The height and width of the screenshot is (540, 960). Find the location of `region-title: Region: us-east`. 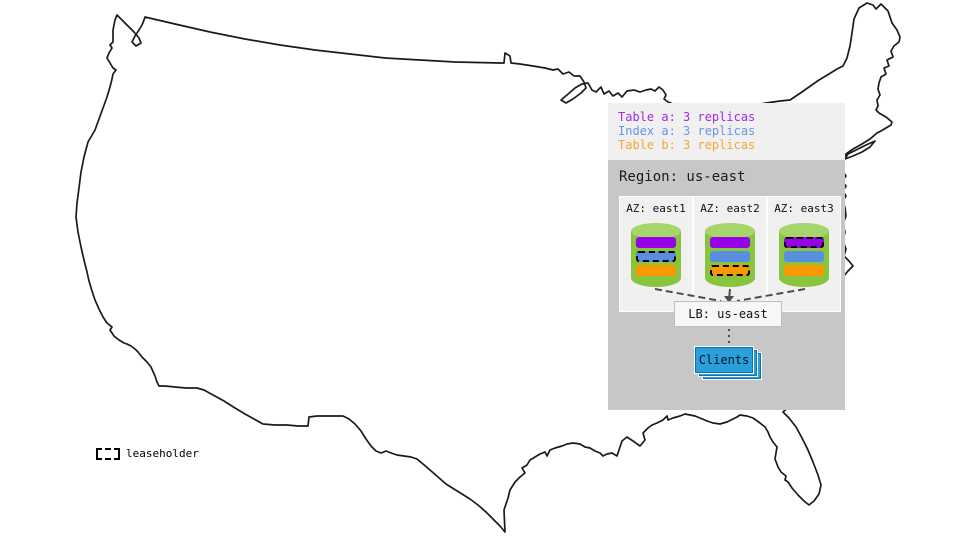

region-title: Region: us-east is located at coordinates (682, 177).